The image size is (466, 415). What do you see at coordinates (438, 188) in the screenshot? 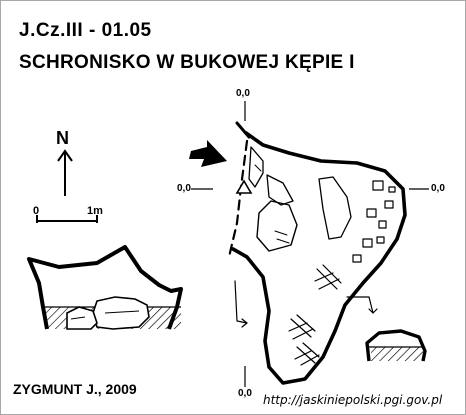
I see `coordinate-right-label: 0,0` at bounding box center [438, 188].